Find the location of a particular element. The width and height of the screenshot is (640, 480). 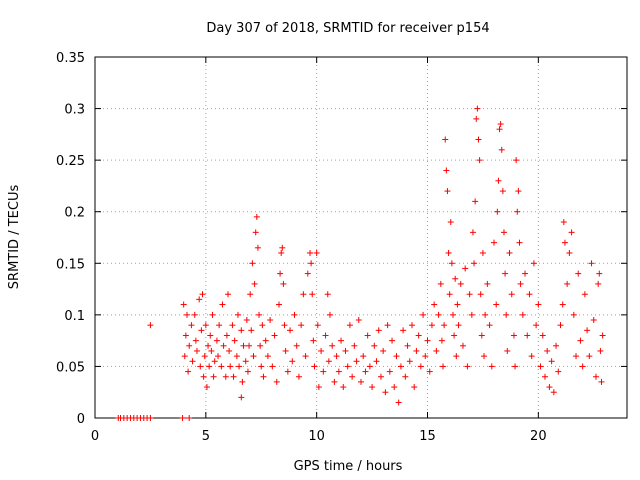

y-tick-label: 0.3 is located at coordinates (74, 110).